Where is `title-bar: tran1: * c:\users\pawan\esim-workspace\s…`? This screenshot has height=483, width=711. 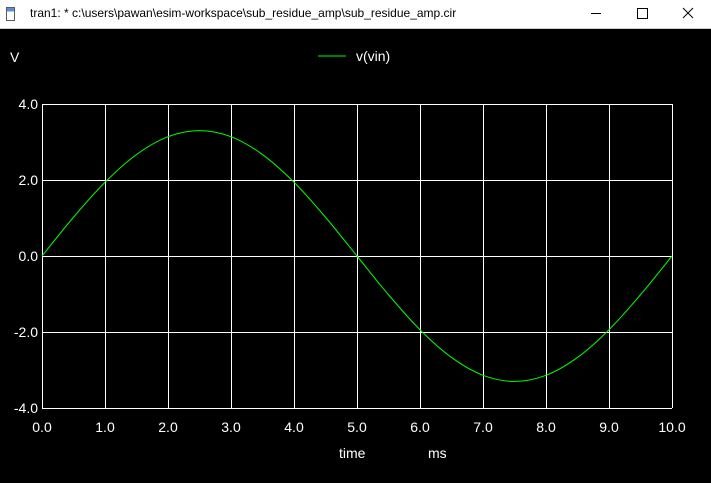 title-bar: tran1: * c:\users\pawan\esim-workspace\s… is located at coordinates (355, 14).